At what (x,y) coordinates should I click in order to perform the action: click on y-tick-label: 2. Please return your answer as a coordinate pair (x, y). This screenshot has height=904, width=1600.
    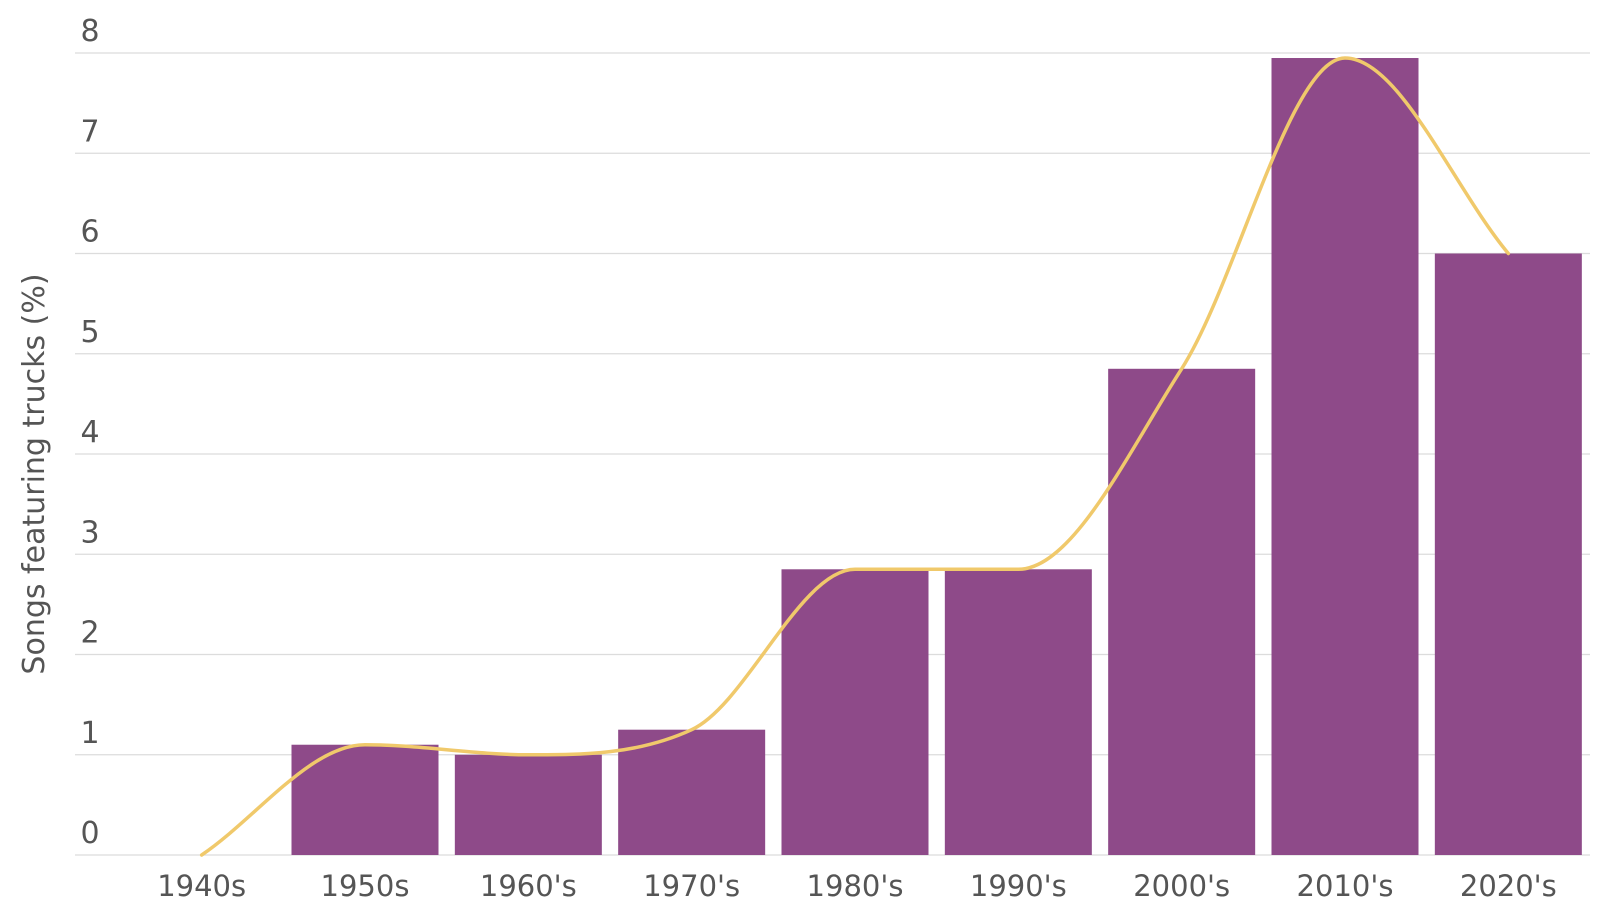
    Looking at the image, I should click on (89, 633).